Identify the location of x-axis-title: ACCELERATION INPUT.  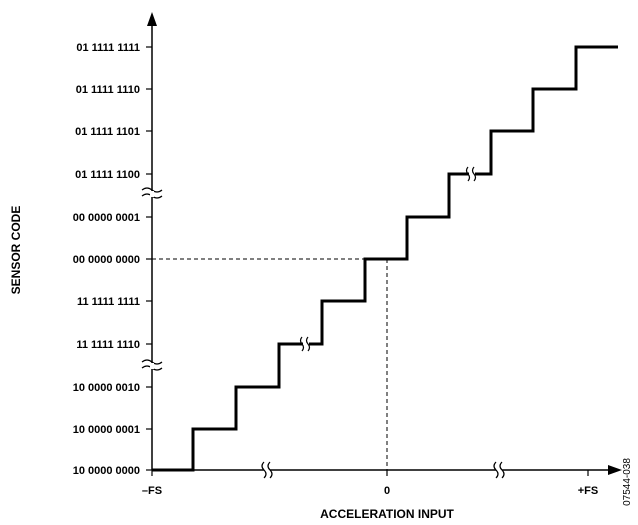
(387, 514).